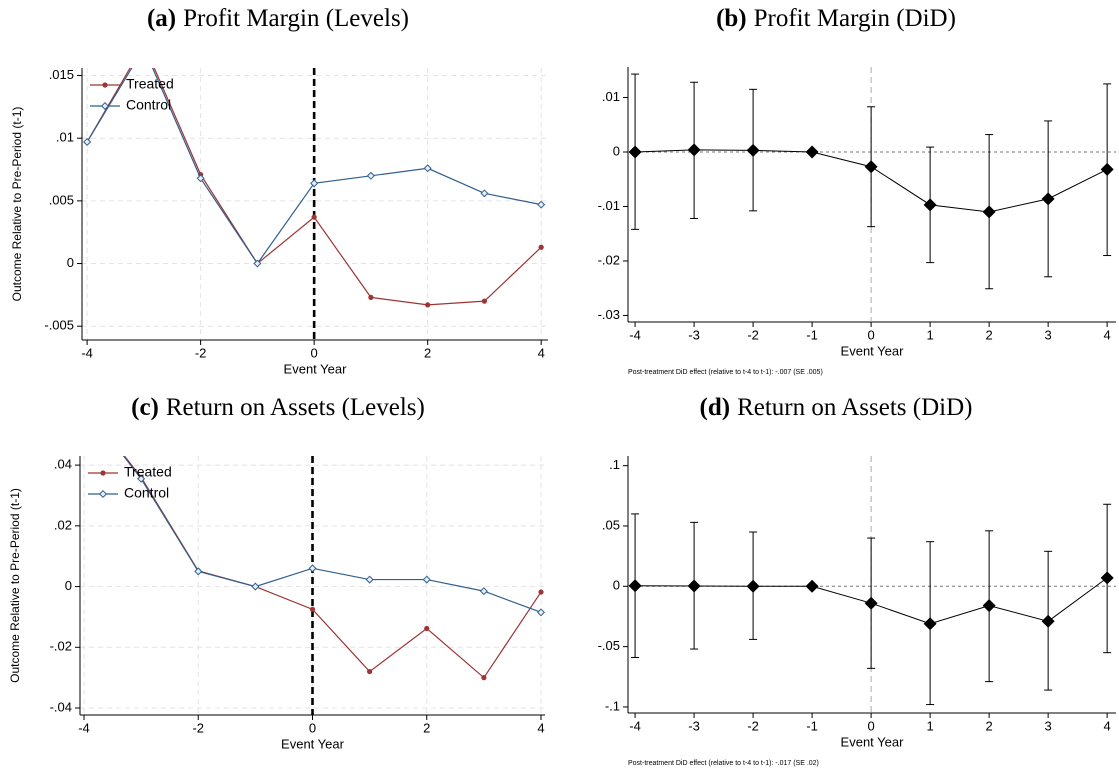 The image size is (1119, 771). I want to click on legend-label: Control, so click(148, 105).